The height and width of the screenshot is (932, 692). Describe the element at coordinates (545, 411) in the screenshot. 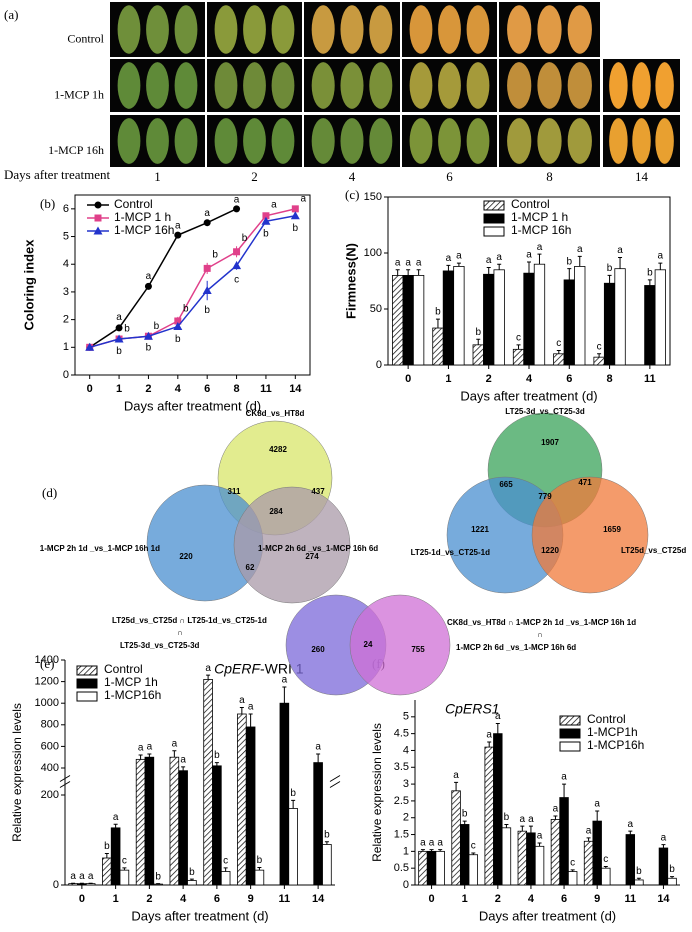

I see `venn-set-label: LT25-3d_vs_CT25-3d` at that location.